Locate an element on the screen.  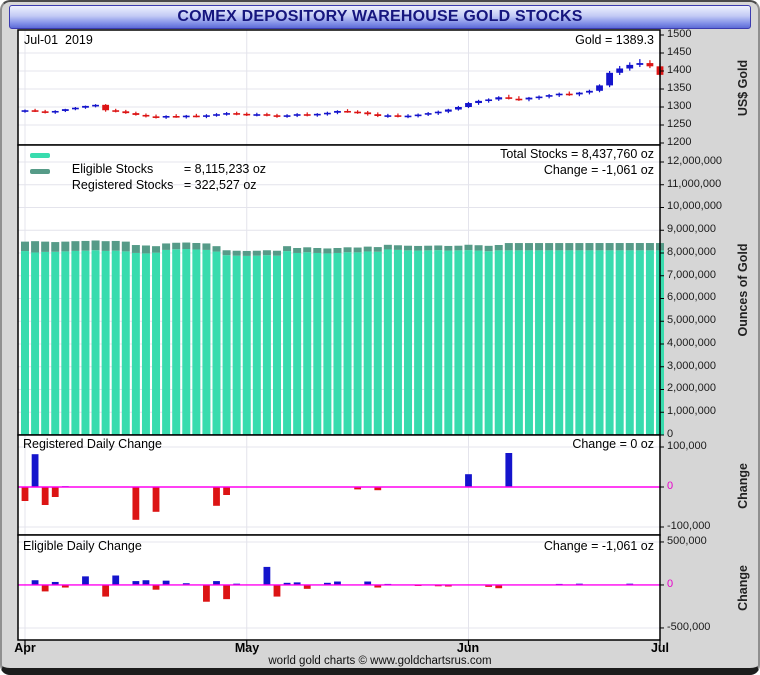
x-axis-label-may: May is located at coordinates (247, 648).